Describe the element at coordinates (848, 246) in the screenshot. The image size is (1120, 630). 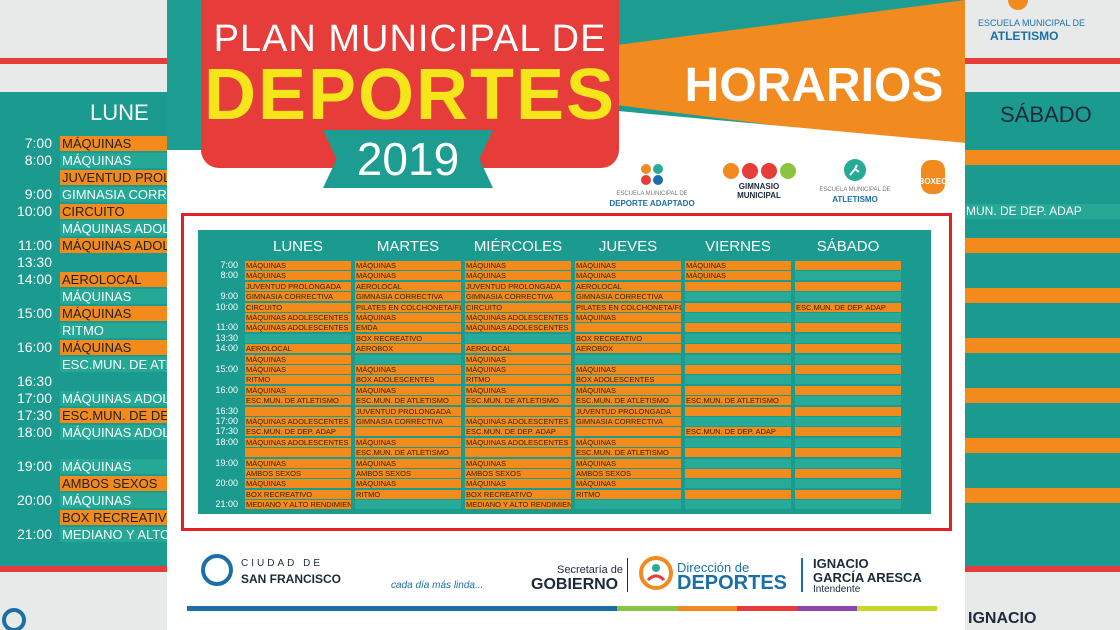
I see `day-header-5: SÁBADO` at that location.